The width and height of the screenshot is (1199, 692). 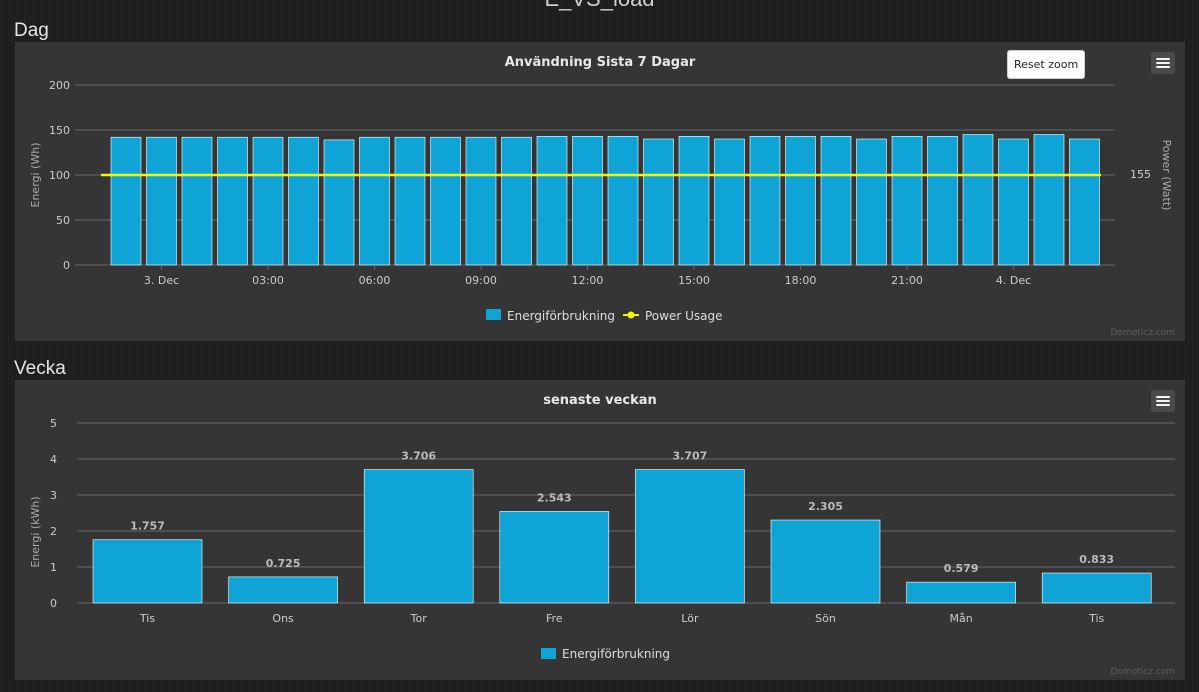 I want to click on y-tick-label: 100, so click(x=59, y=175).